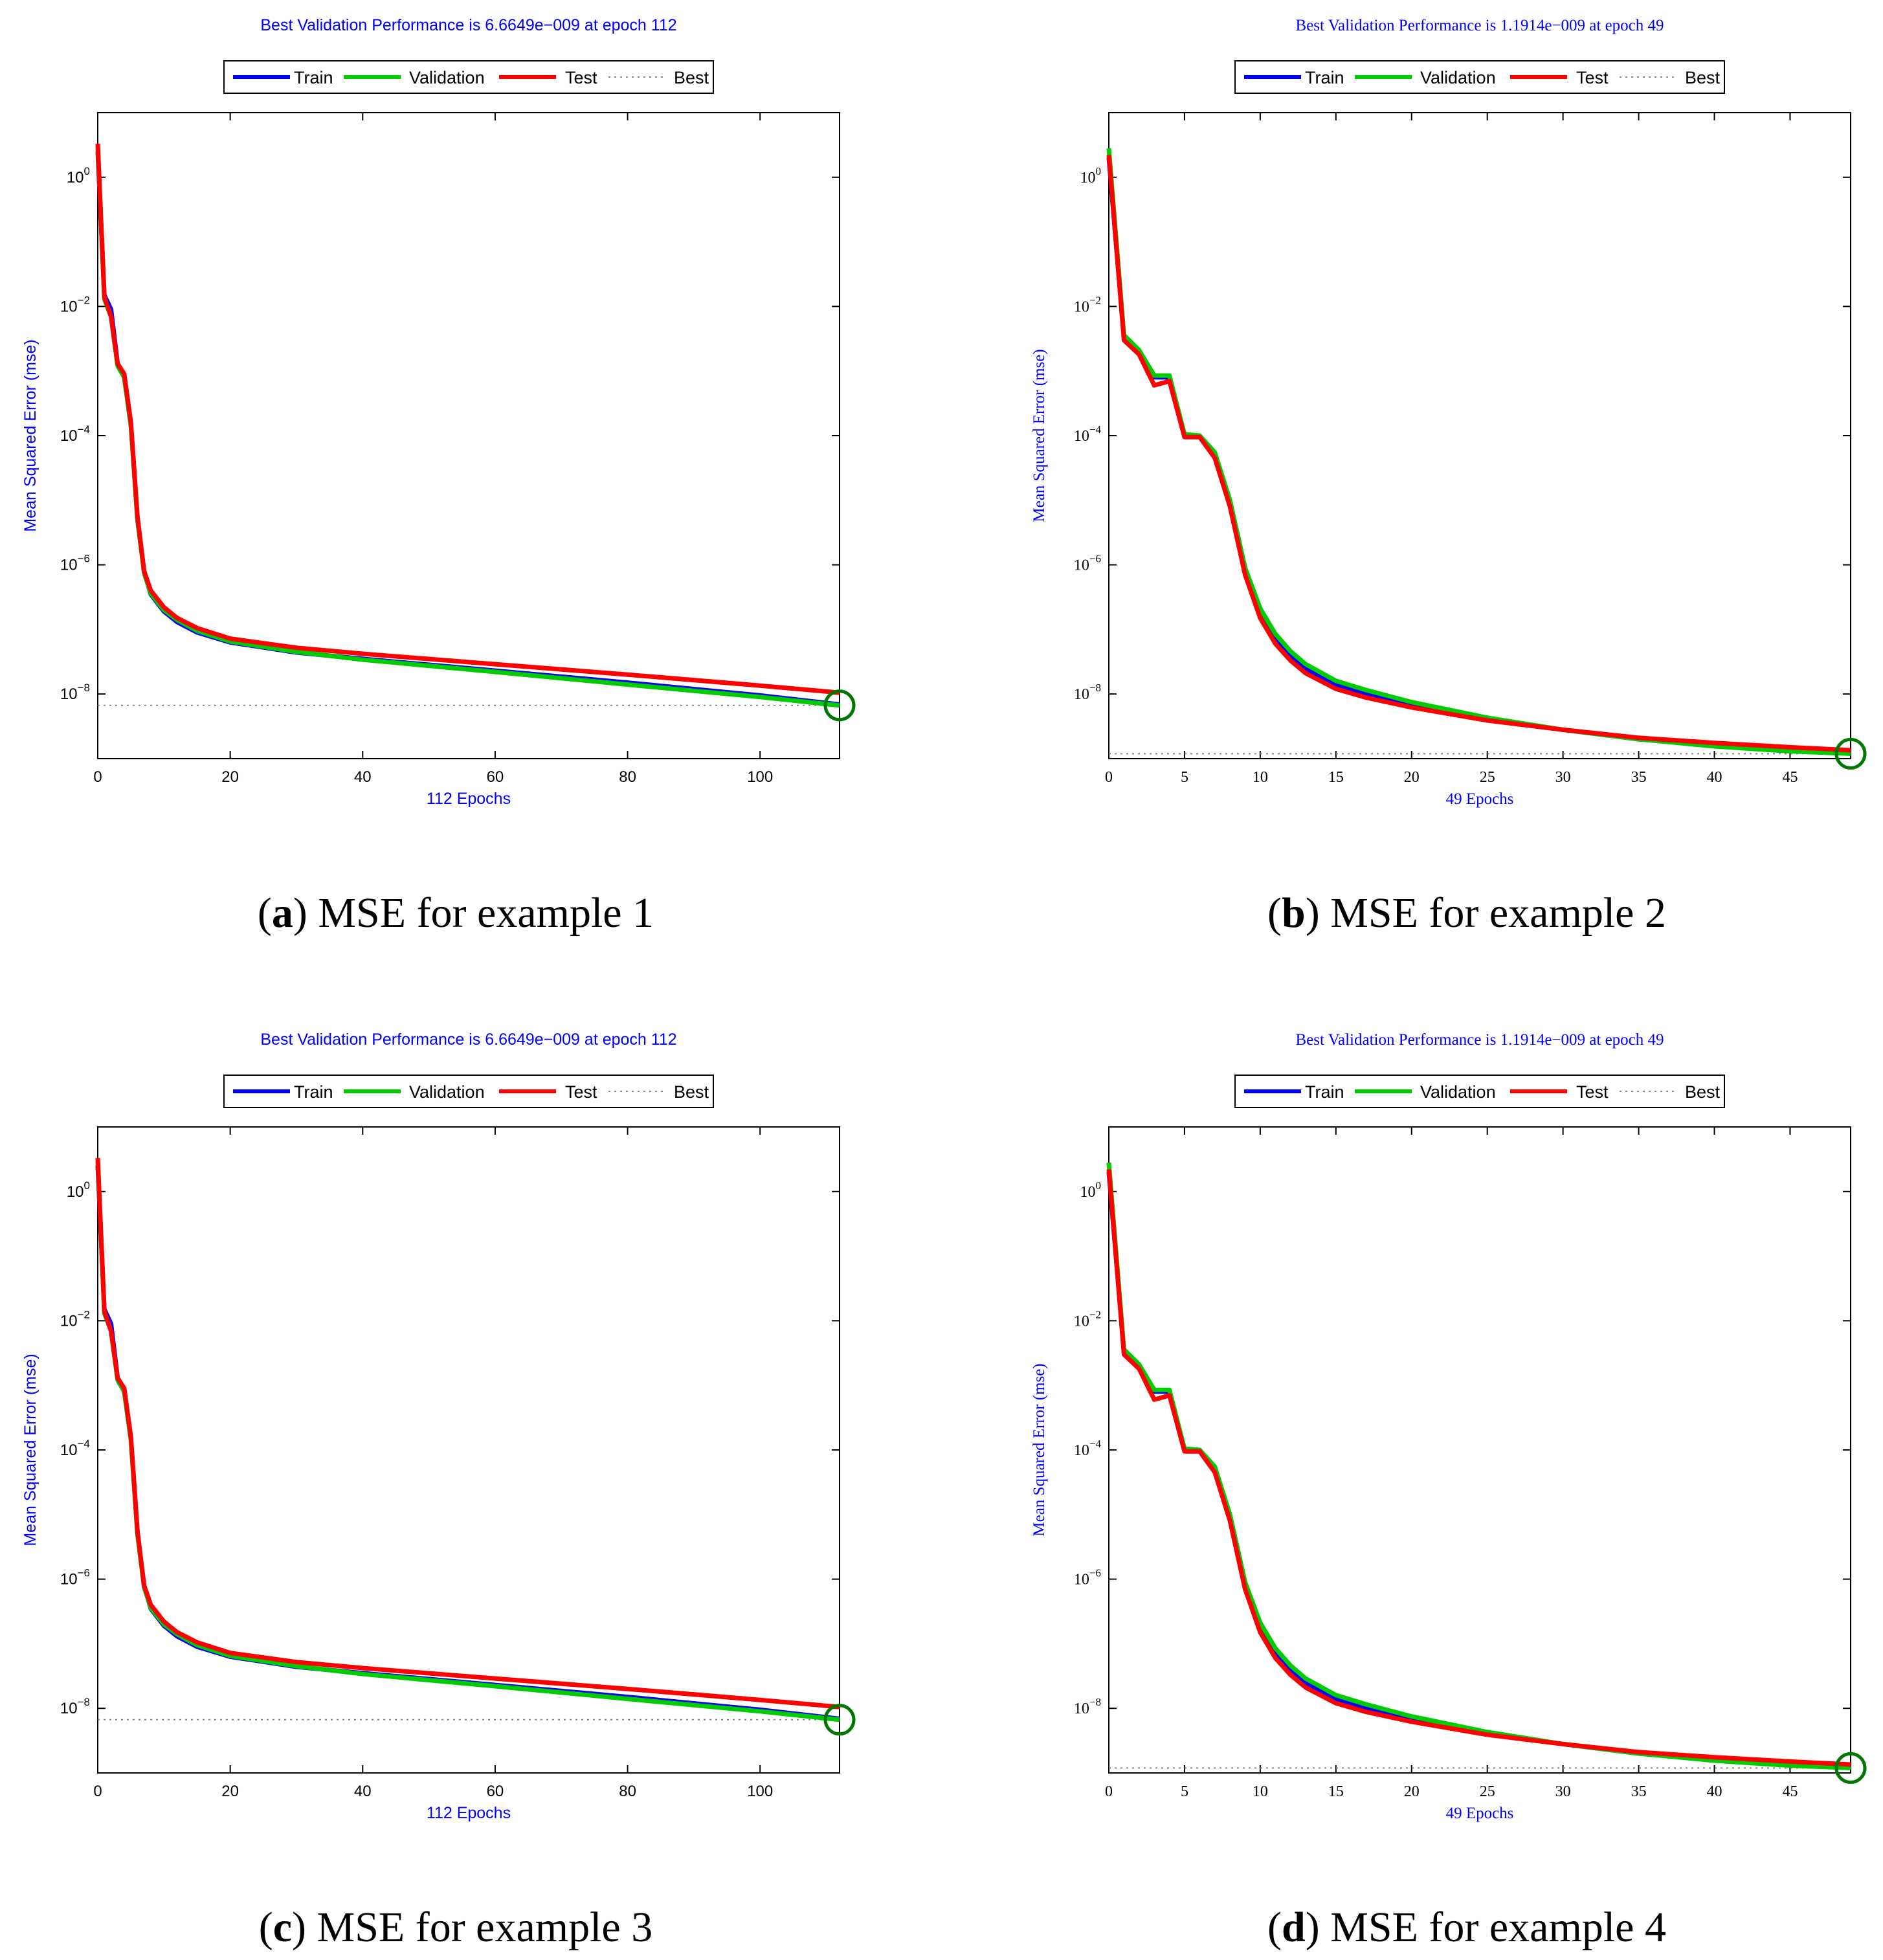 This screenshot has width=1883, height=1960. I want to click on subfigure-caption: (c) MSE for example 3, so click(456, 1927).